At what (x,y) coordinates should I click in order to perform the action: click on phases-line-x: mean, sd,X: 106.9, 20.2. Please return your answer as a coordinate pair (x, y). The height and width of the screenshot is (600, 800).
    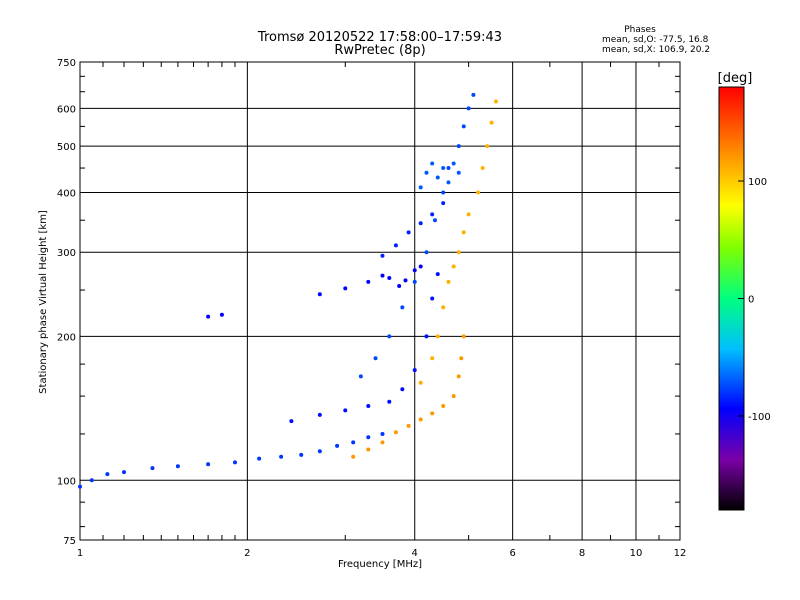
    Looking at the image, I should click on (656, 50).